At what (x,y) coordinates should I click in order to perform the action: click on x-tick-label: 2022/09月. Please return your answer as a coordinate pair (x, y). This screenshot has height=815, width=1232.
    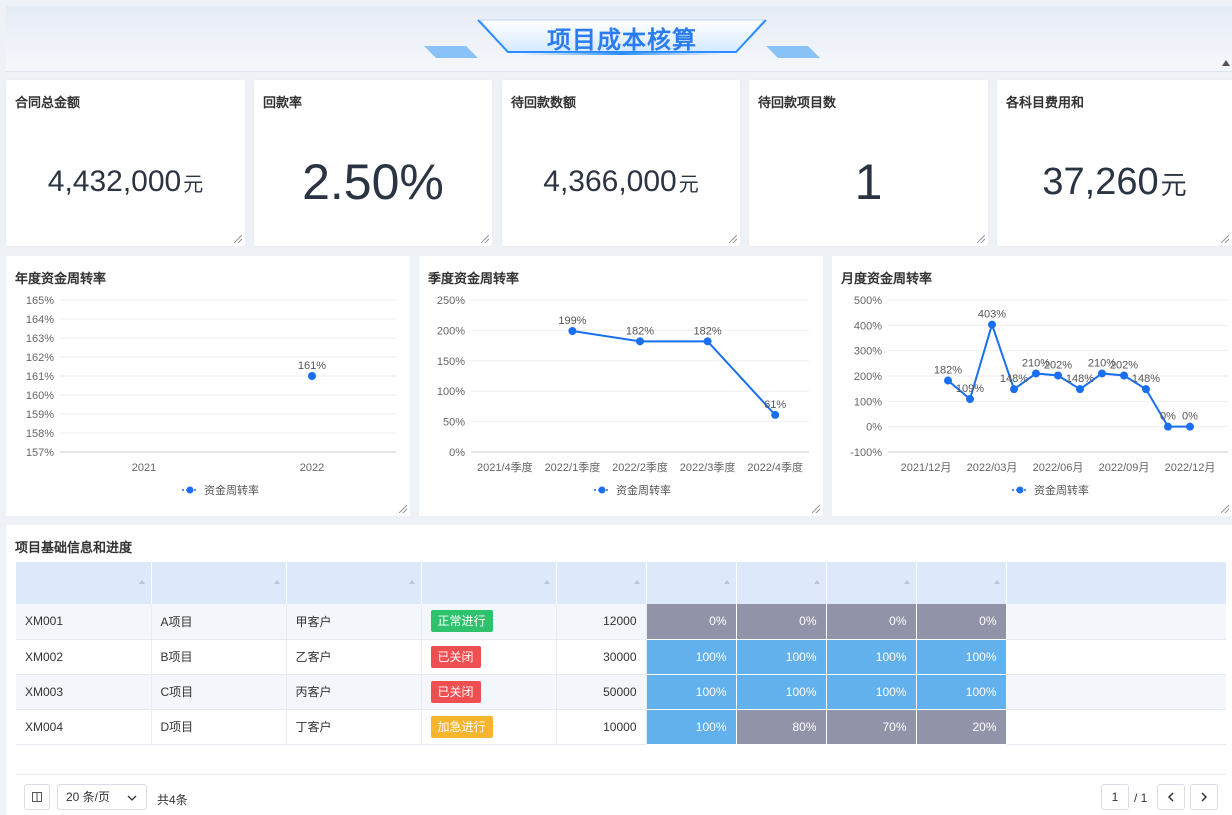
    Looking at the image, I should click on (1124, 468).